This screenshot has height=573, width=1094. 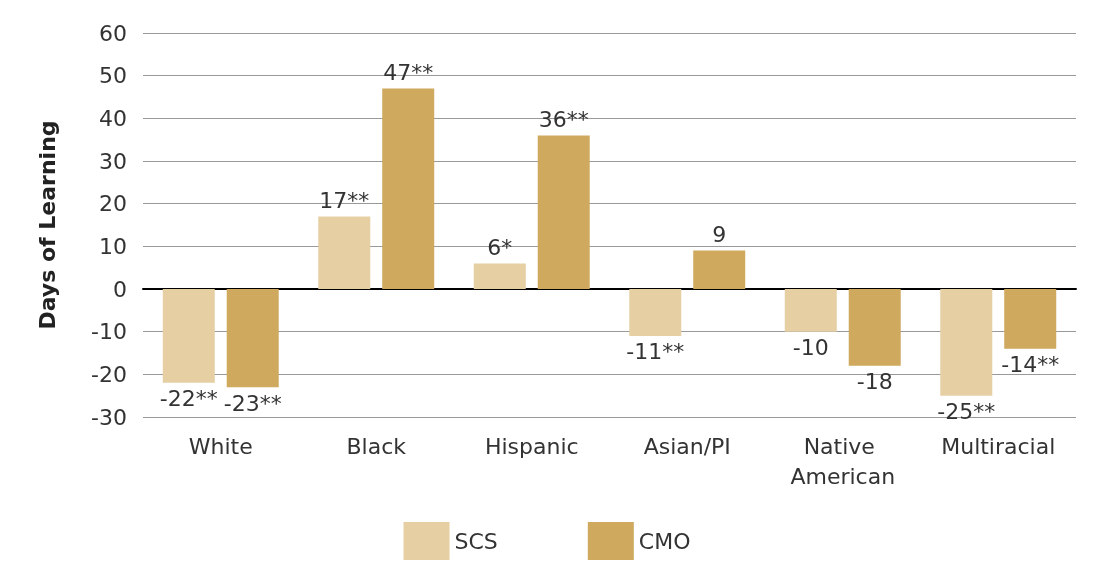 I want to click on data-label: -22**, so click(x=188, y=399).